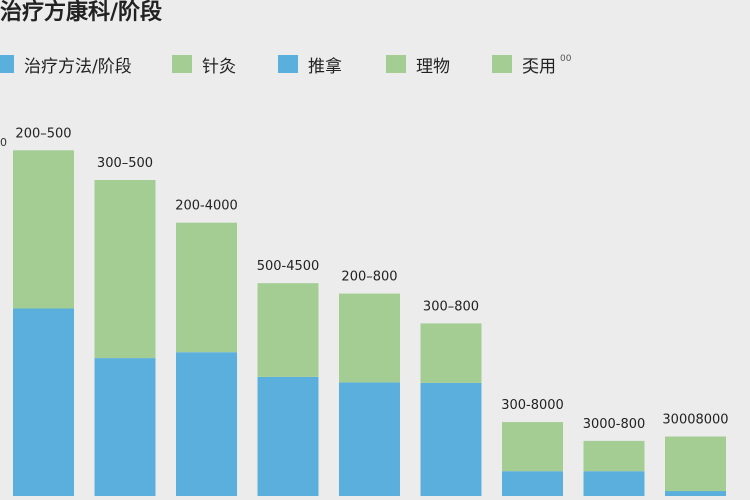  Describe the element at coordinates (3, 142) in the screenshot. I see `y-axis-mark: 0` at that location.